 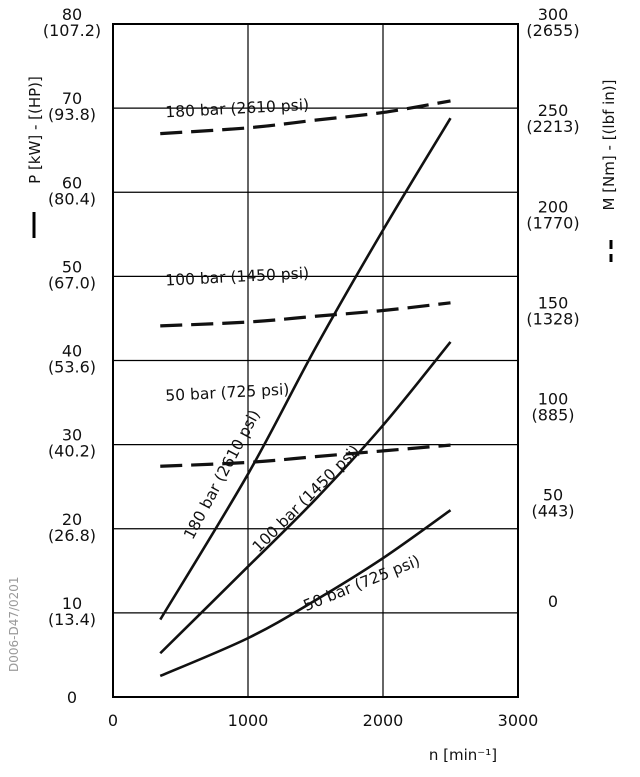 I want to click on right-y-tick-label: 200, so click(x=553, y=206).